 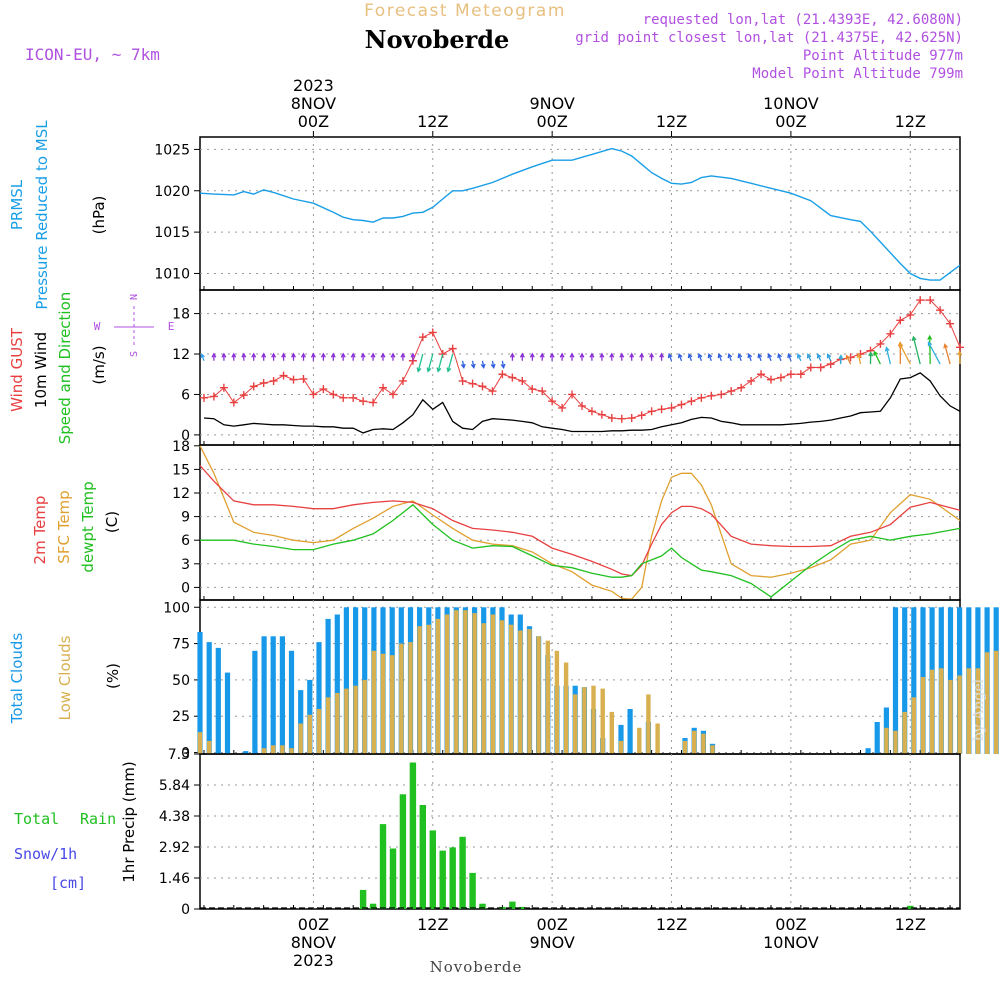 What do you see at coordinates (181, 470) in the screenshot?
I see `y-tick-label: 15` at bounding box center [181, 470].